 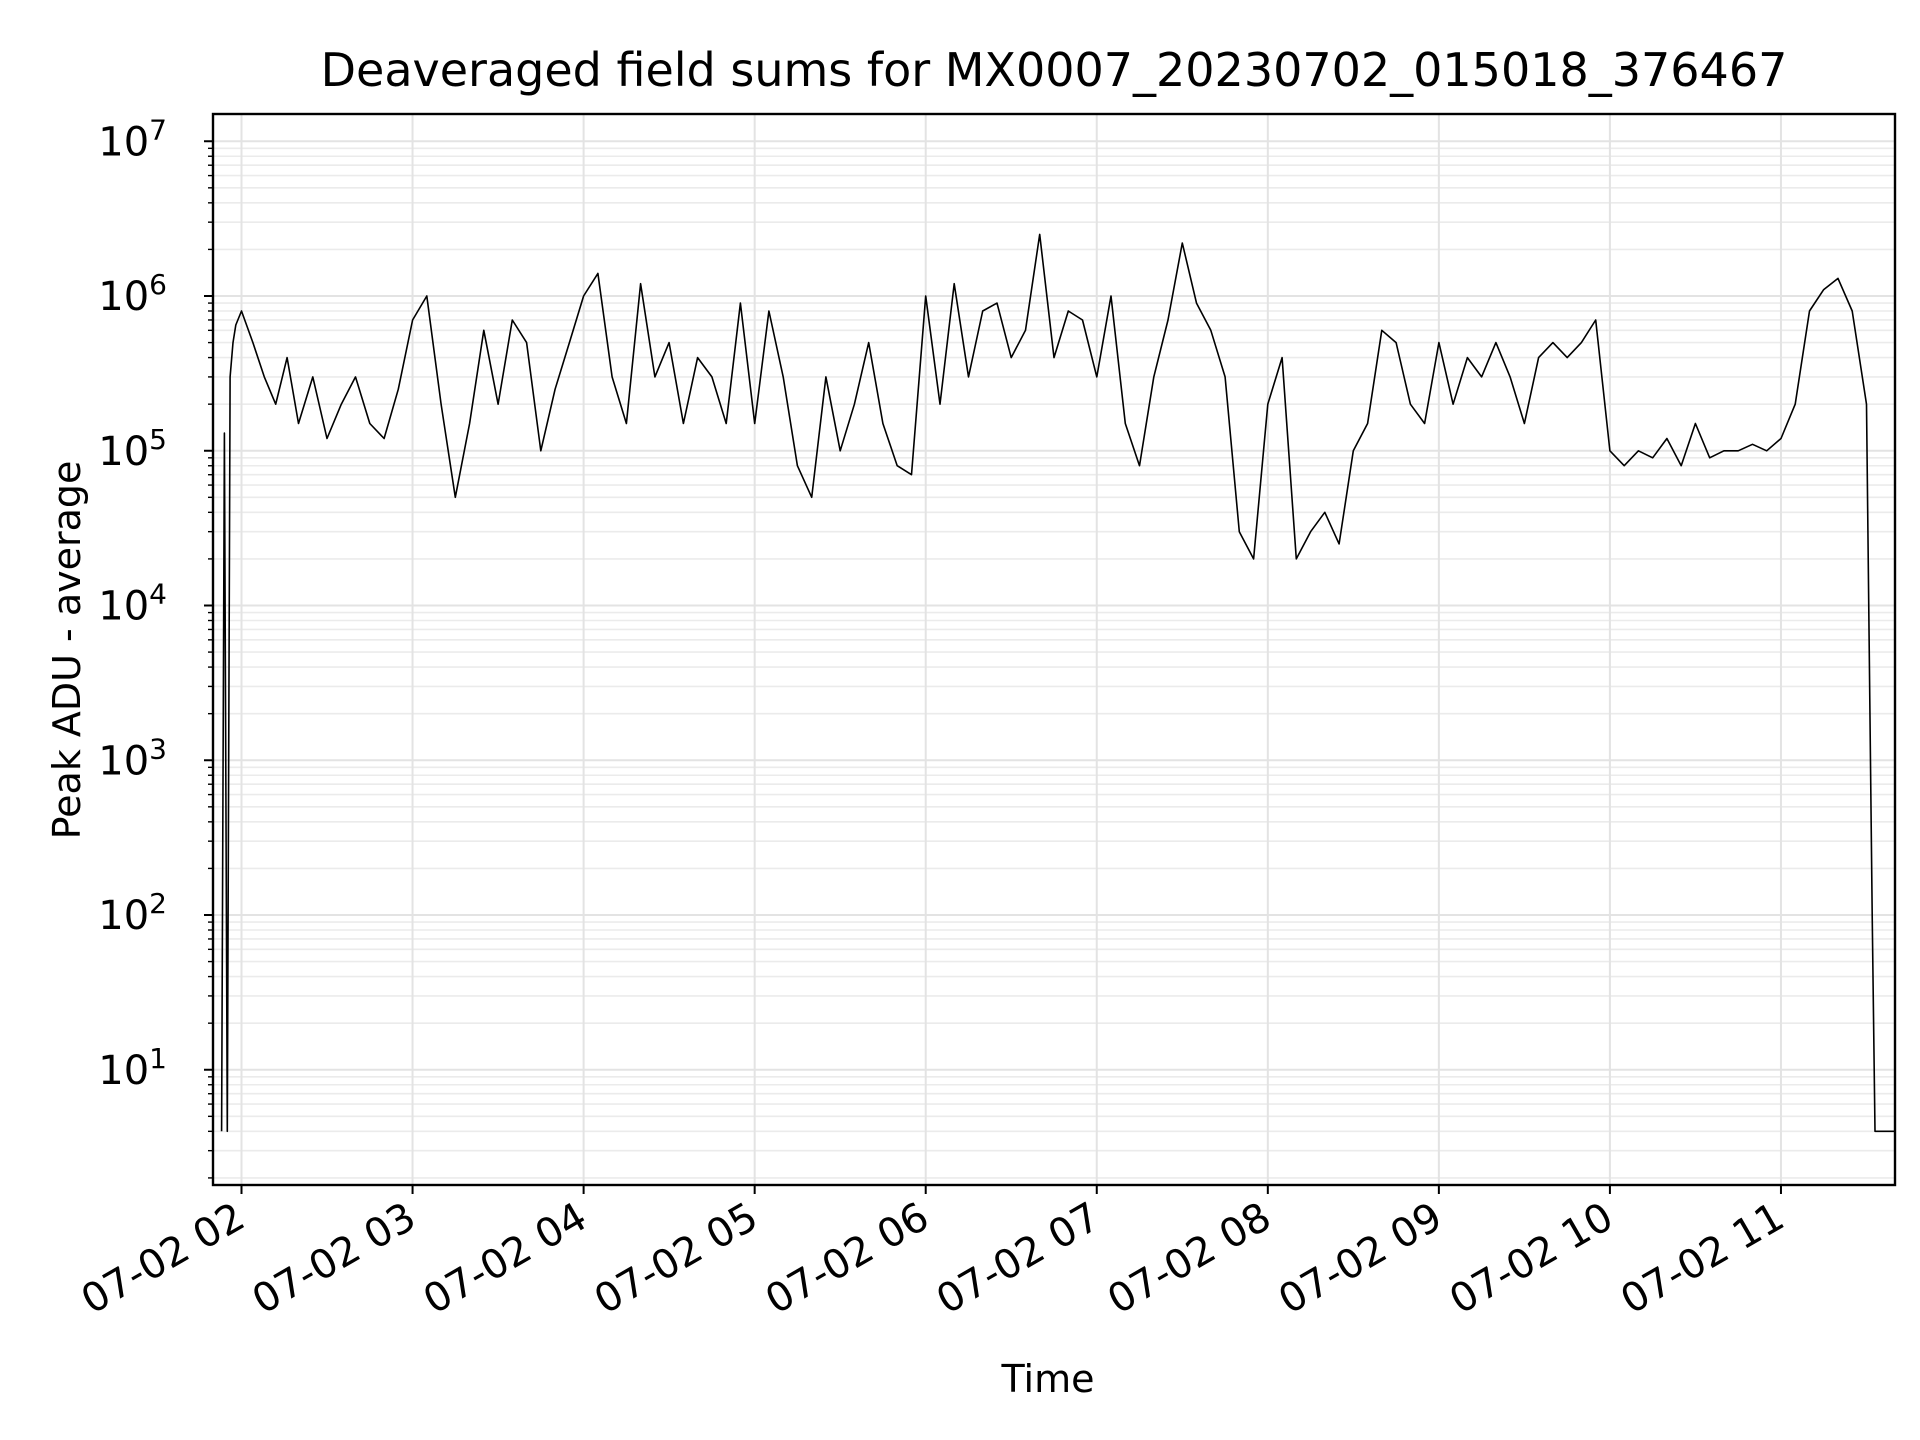 I want to click on x-tick-label: 07-02 08, so click(x=1189, y=1259).